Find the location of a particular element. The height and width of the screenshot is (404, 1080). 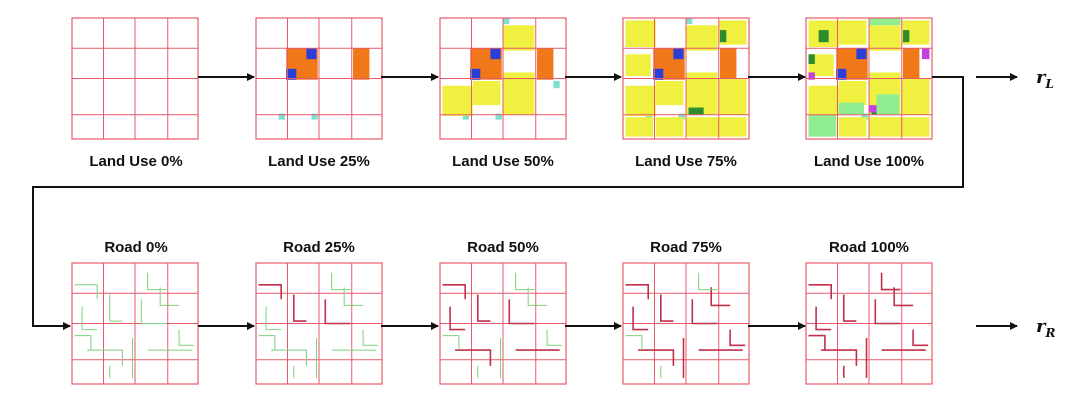

svg-text: rR is located at coordinates (1045, 328).